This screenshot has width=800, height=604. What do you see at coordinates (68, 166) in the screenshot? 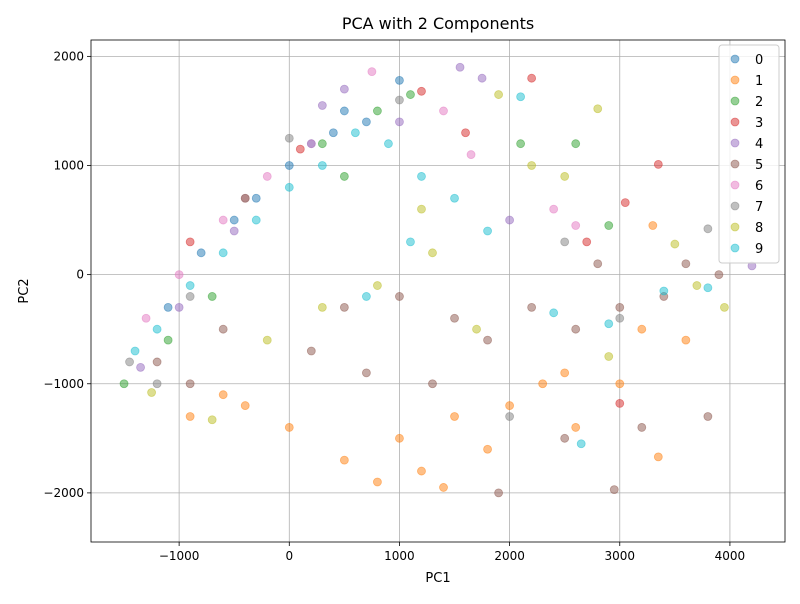
I see `y-tick-label: 1000` at bounding box center [68, 166].